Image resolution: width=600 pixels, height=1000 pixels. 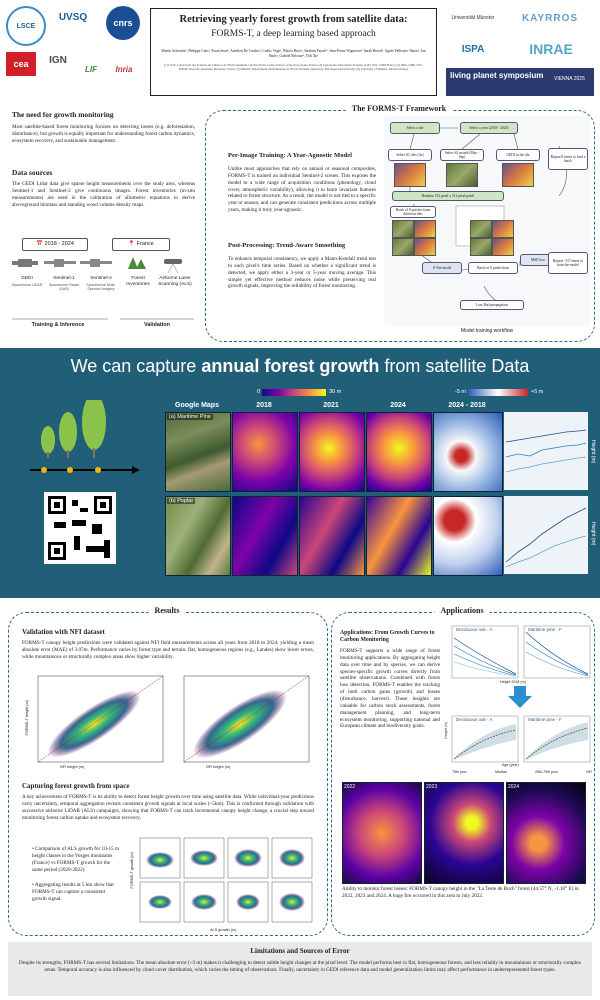 What do you see at coordinates (545, 629) in the screenshot?
I see `panel-label: Maritime pine - F` at bounding box center [545, 629].